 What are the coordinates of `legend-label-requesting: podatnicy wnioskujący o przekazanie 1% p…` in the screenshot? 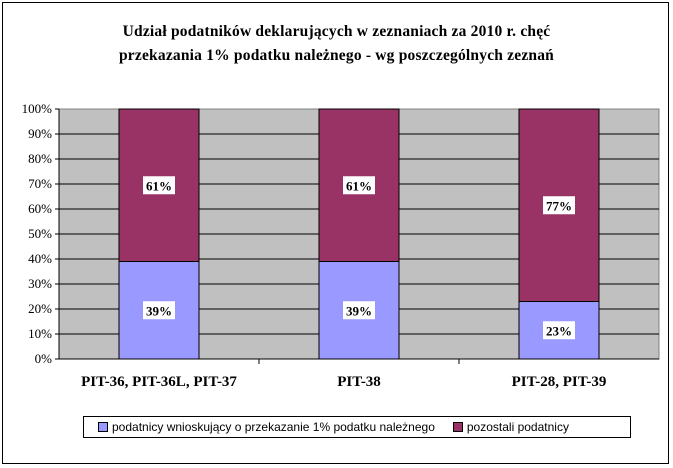 It's located at (273, 427).